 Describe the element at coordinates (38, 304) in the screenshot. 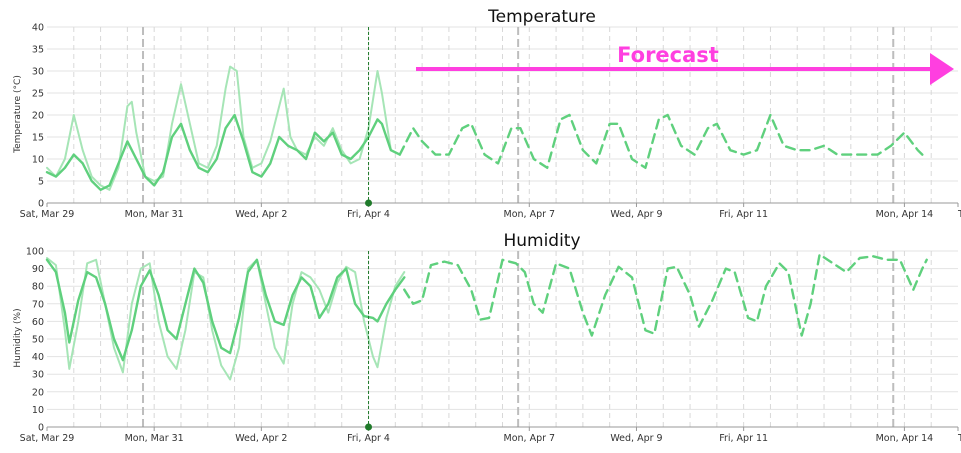

I see `y-tick-label: 70` at that location.